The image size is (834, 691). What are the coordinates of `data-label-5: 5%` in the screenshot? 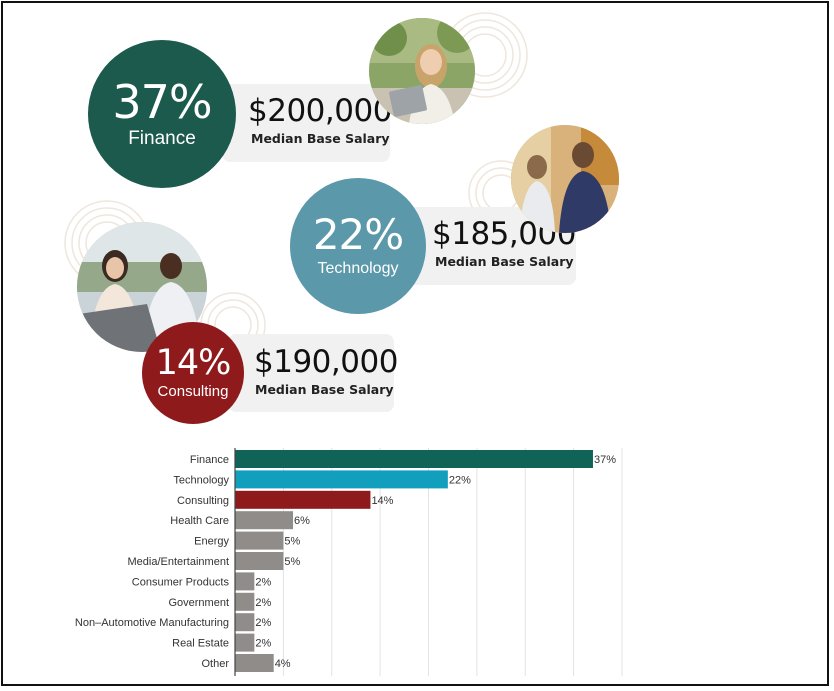 It's located at (292, 562).